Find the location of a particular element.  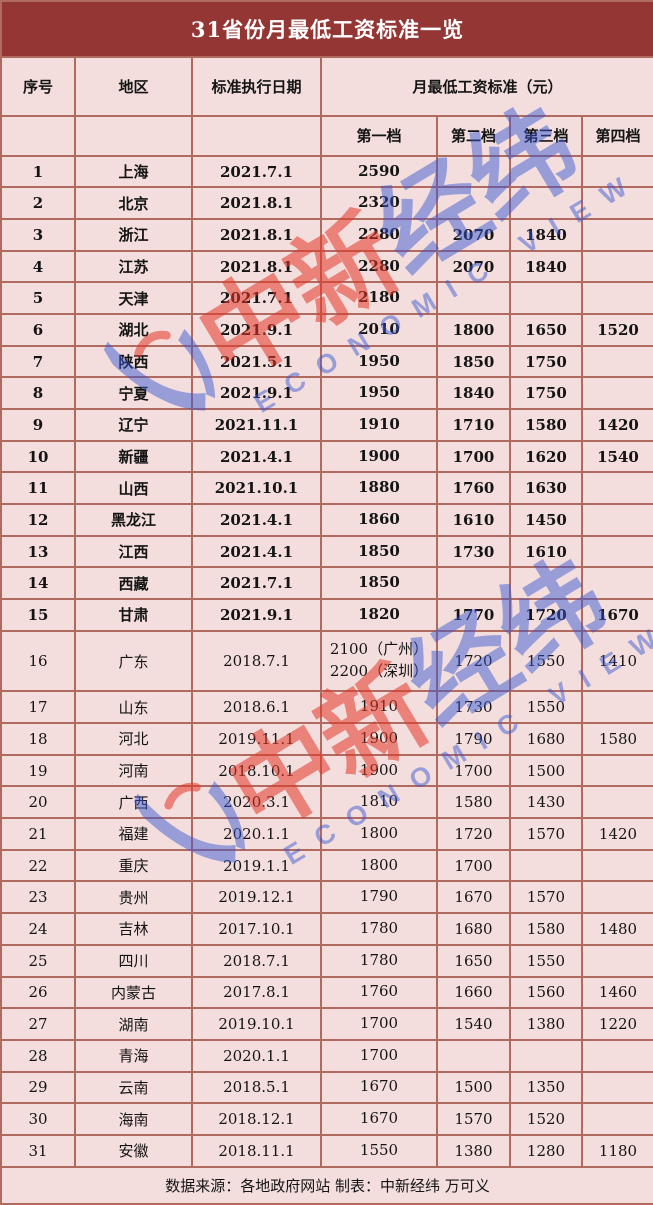

cell-tier1: 2100（广州） 2200（深圳） is located at coordinates (379, 661).